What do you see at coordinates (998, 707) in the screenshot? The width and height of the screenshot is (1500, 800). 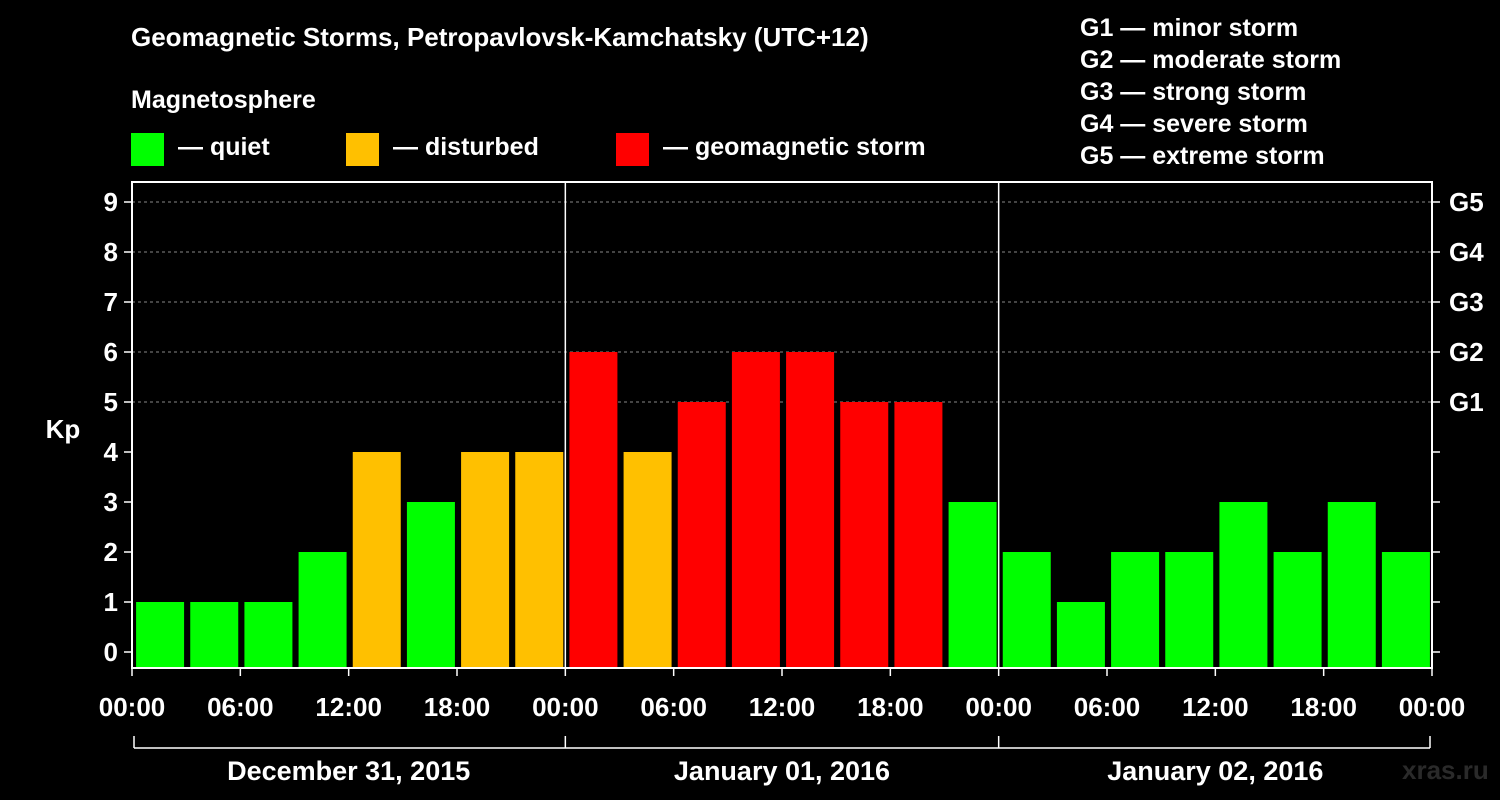 I see `x-tick-label-8: 00:00` at bounding box center [998, 707].